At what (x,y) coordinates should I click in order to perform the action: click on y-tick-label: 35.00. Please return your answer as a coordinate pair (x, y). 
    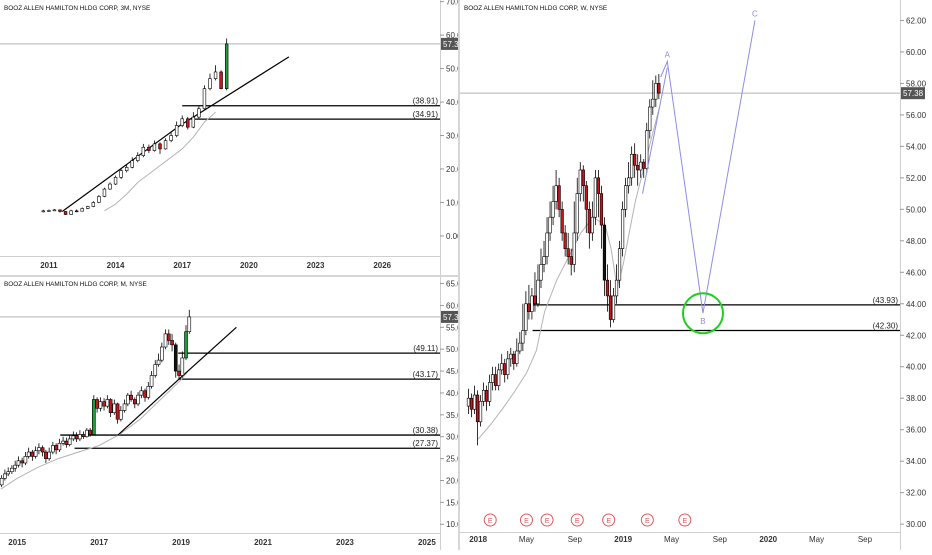
    Looking at the image, I should click on (452, 415).